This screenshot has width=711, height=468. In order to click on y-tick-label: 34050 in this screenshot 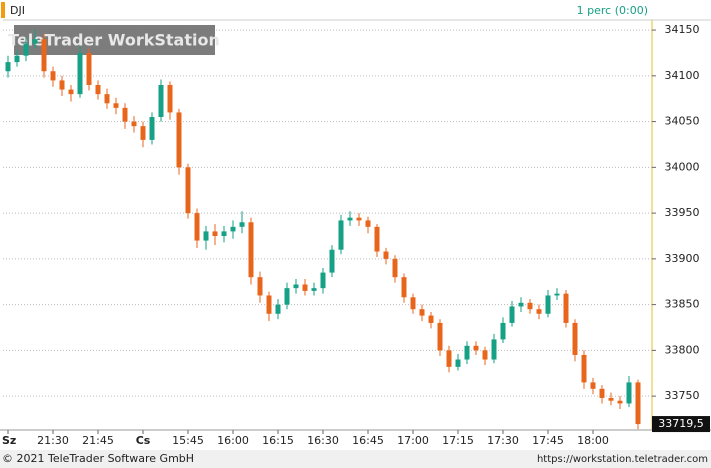, I will do `click(682, 121)`.